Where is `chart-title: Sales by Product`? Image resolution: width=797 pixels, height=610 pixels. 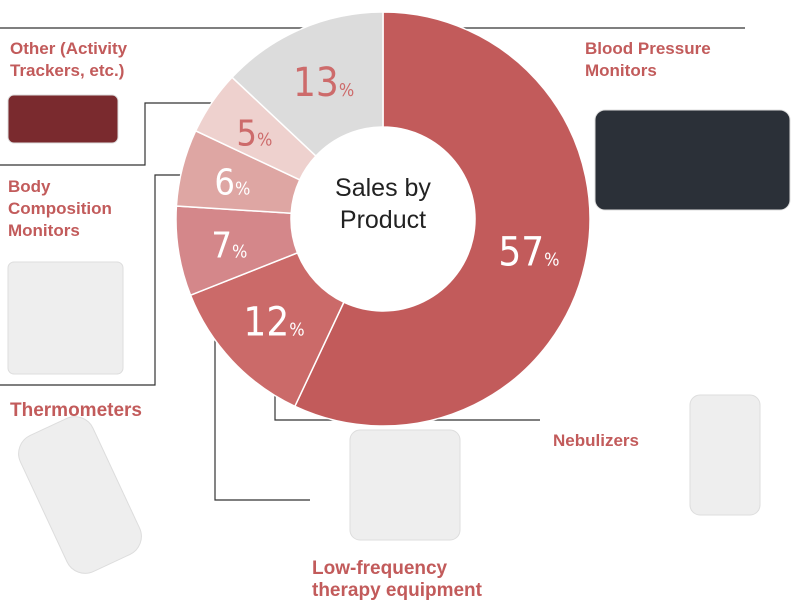
chart-title: Sales by Product is located at coordinates (383, 204).